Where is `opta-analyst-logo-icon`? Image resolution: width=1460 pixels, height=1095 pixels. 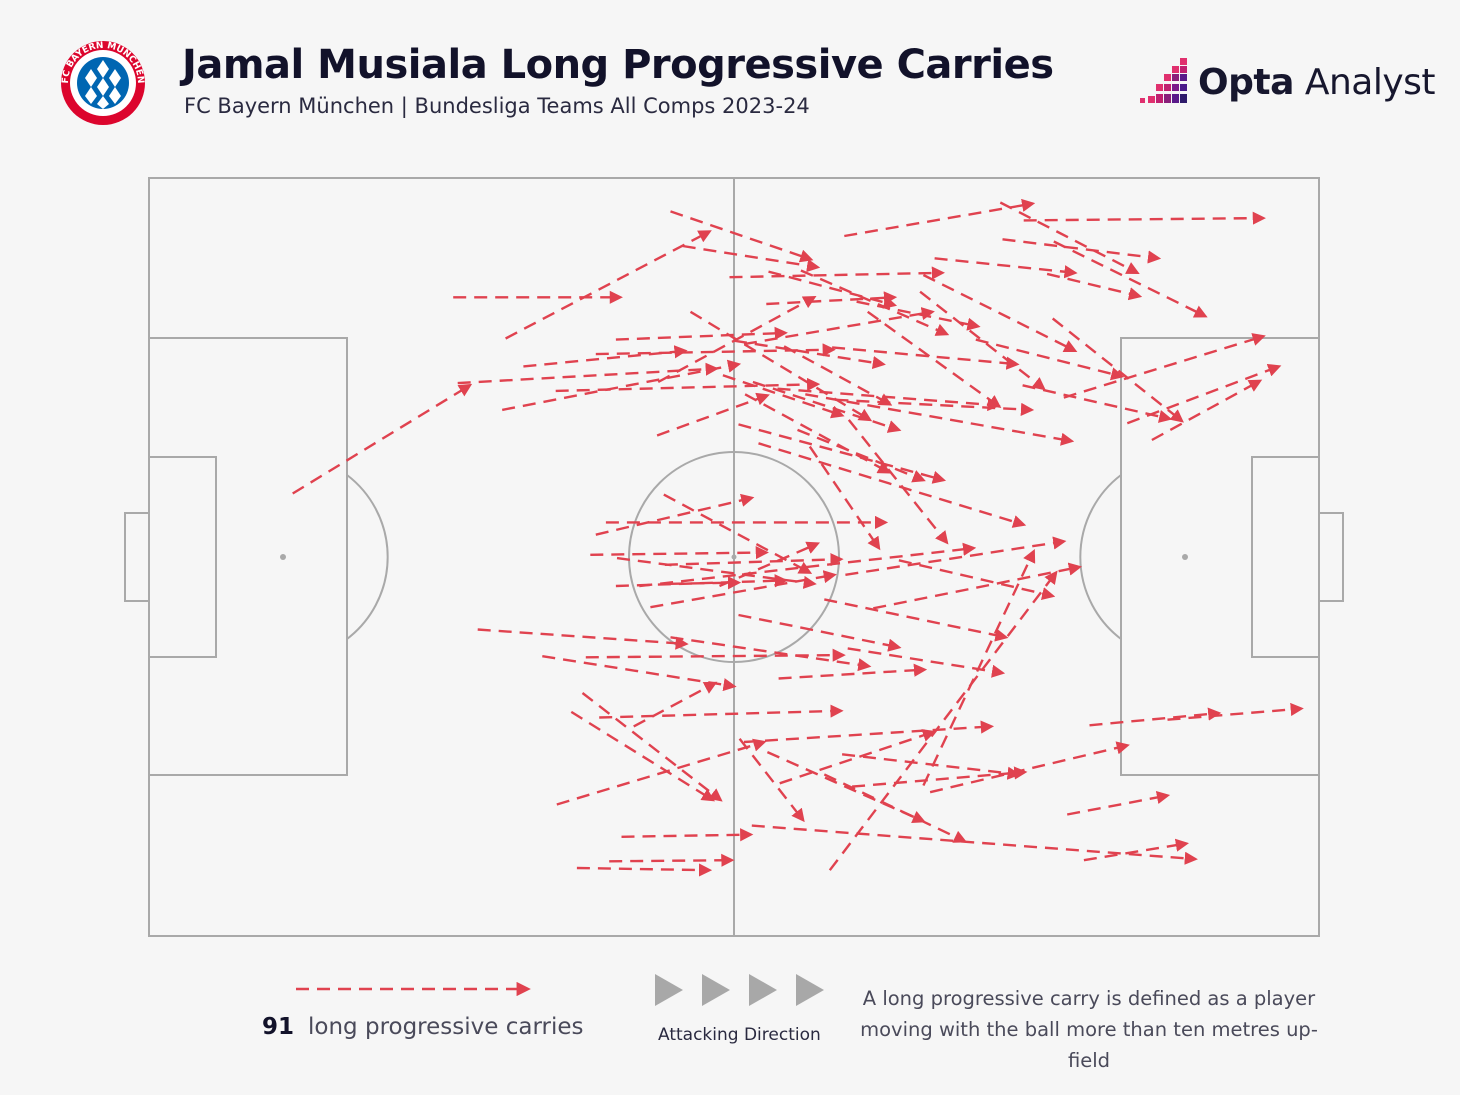 opta-analyst-logo-icon is located at coordinates (1163, 80).